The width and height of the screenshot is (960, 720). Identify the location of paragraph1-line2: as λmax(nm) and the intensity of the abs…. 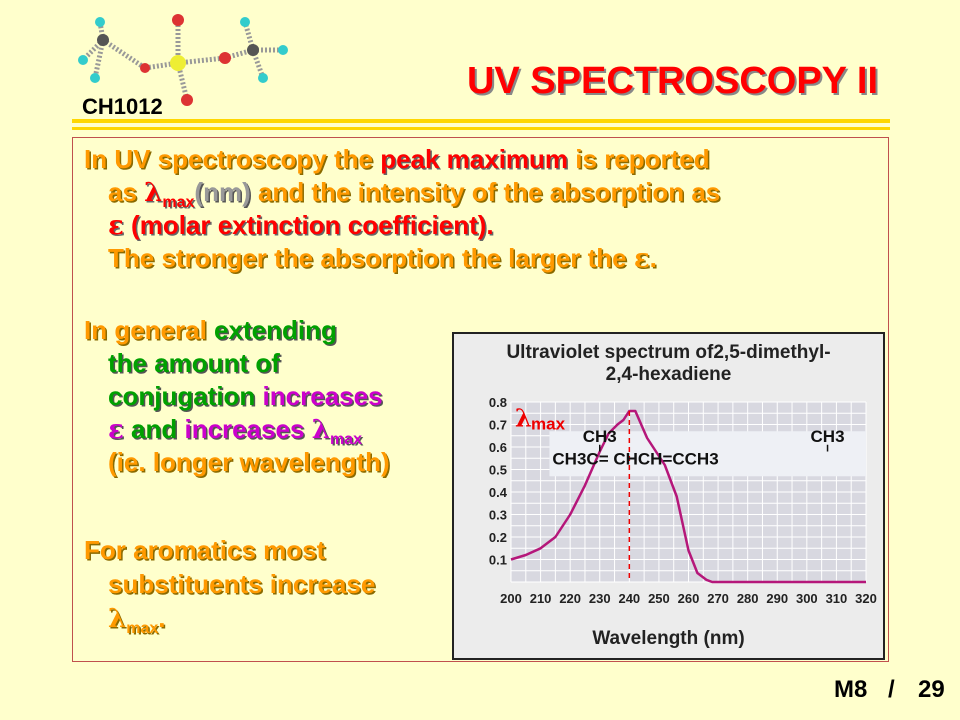
(414, 193).